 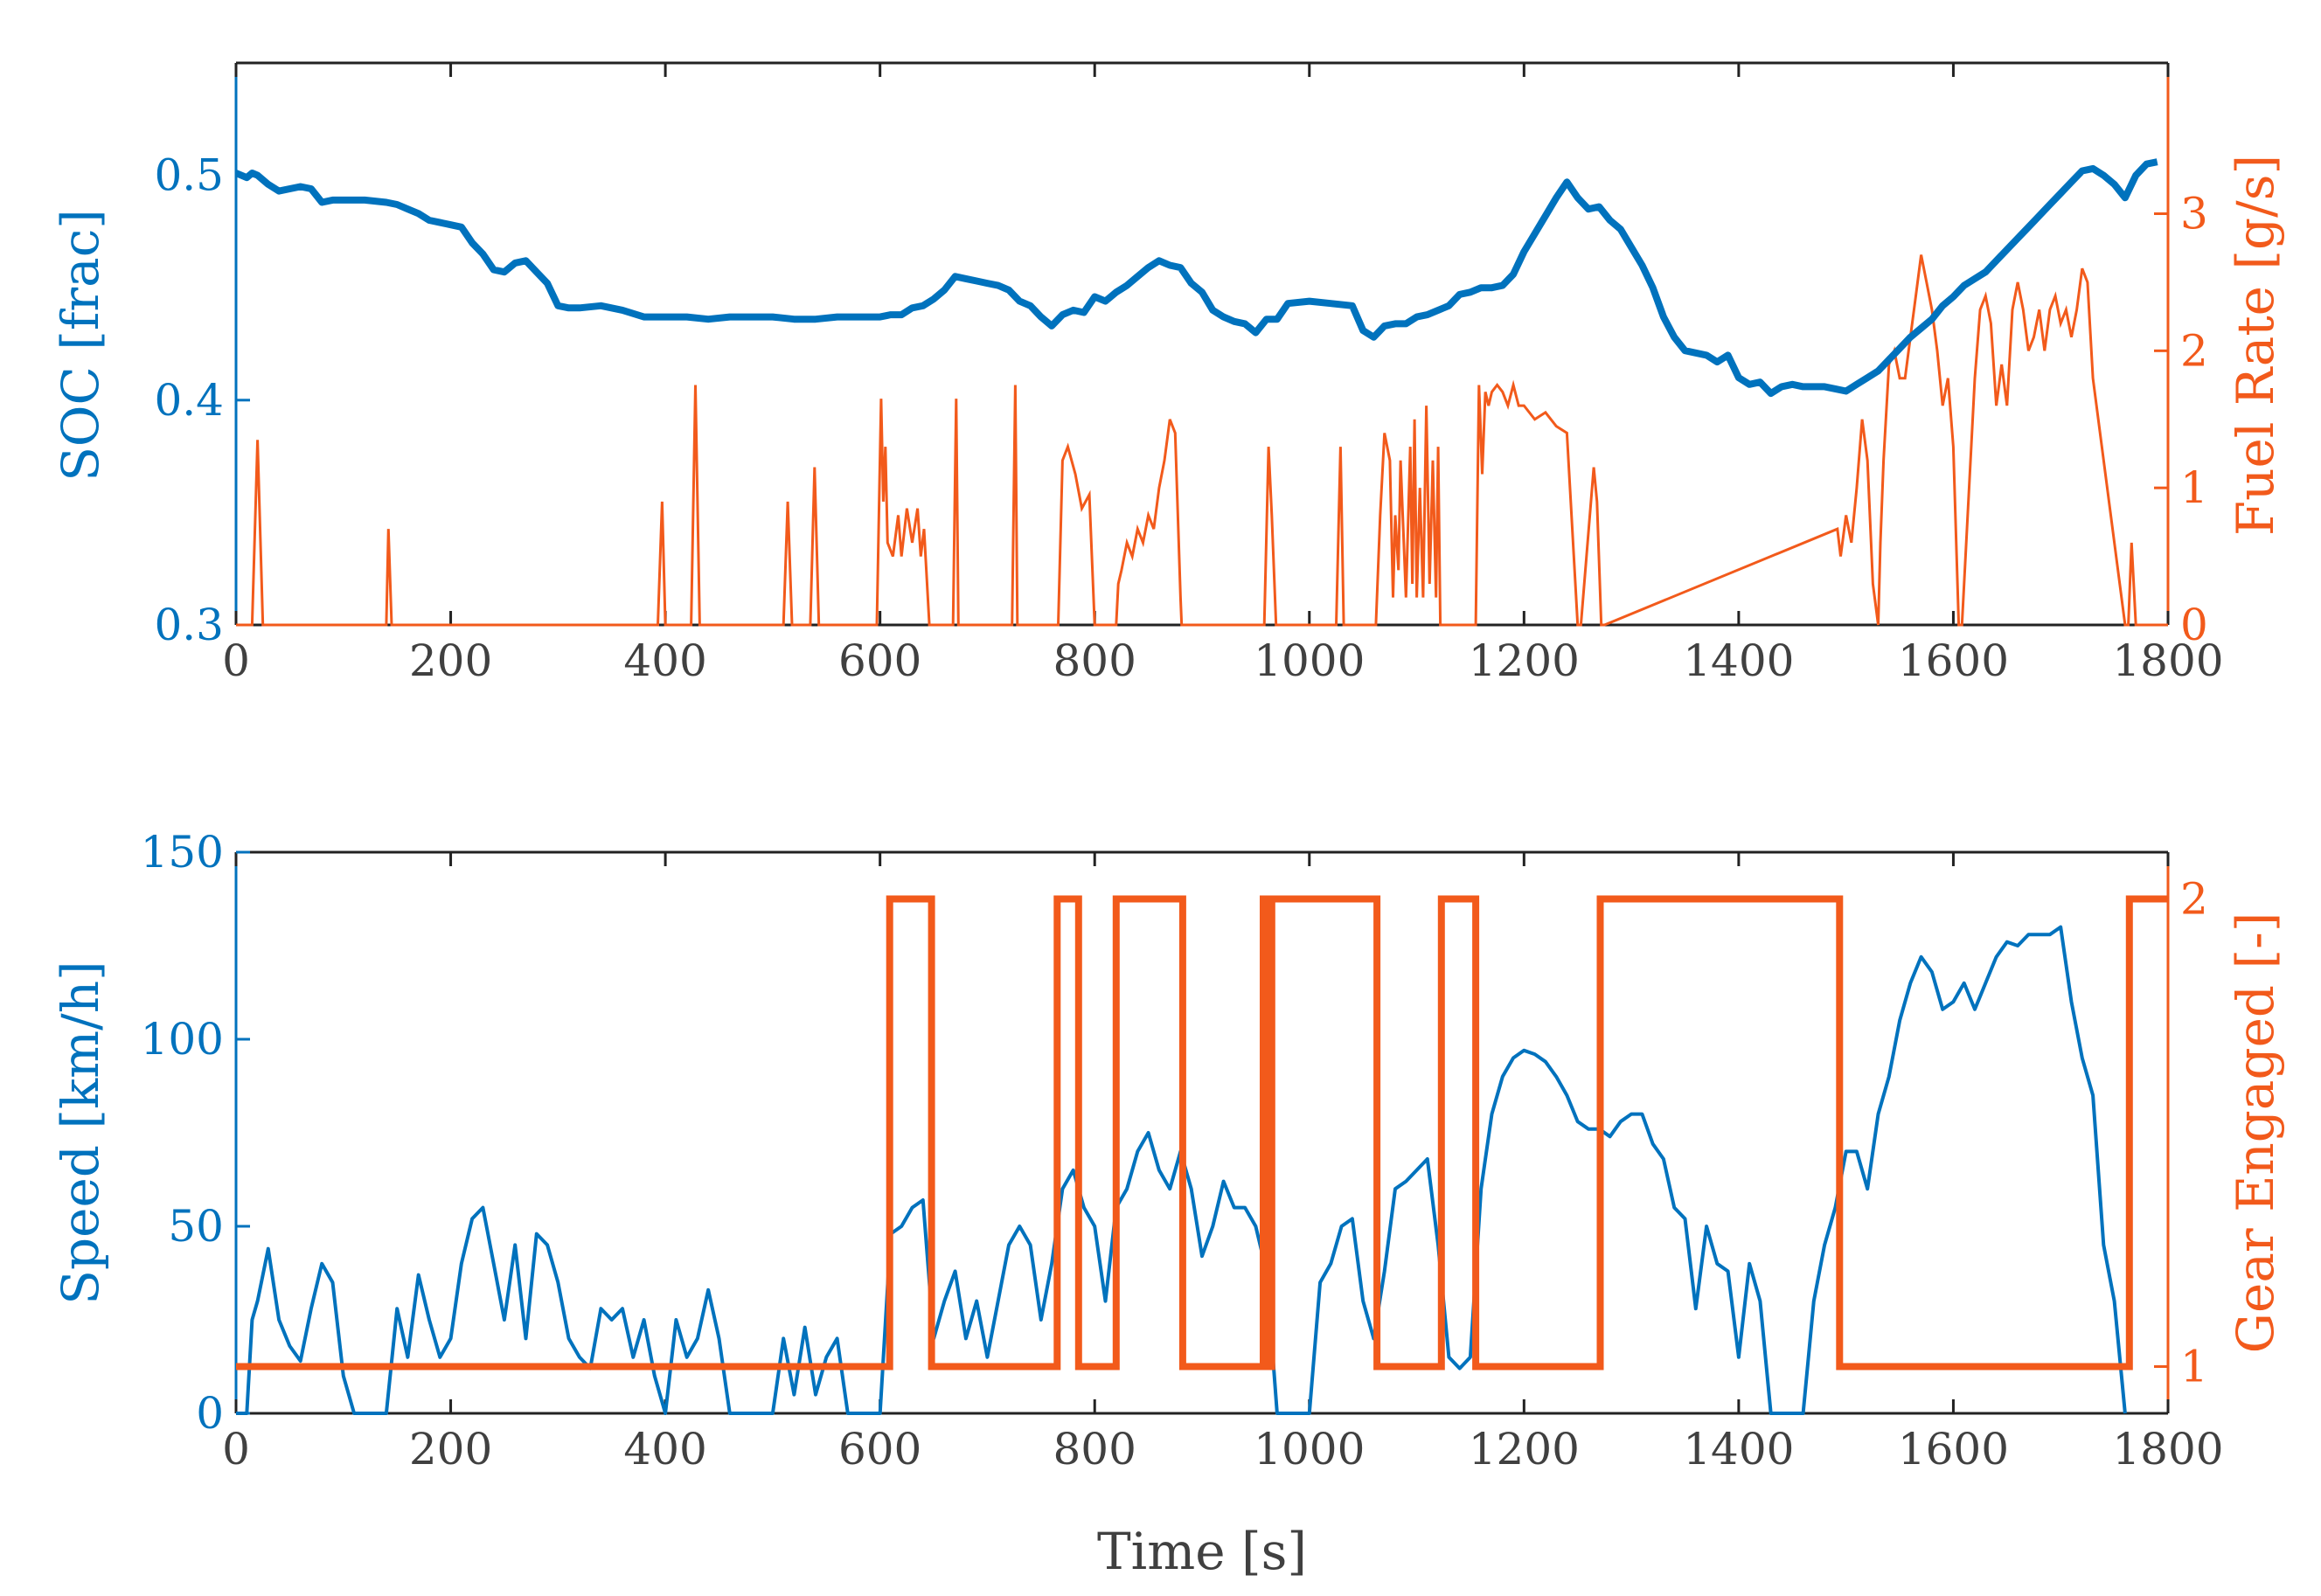 What do you see at coordinates (182, 852) in the screenshot?
I see `left-tick-label: 150` at bounding box center [182, 852].